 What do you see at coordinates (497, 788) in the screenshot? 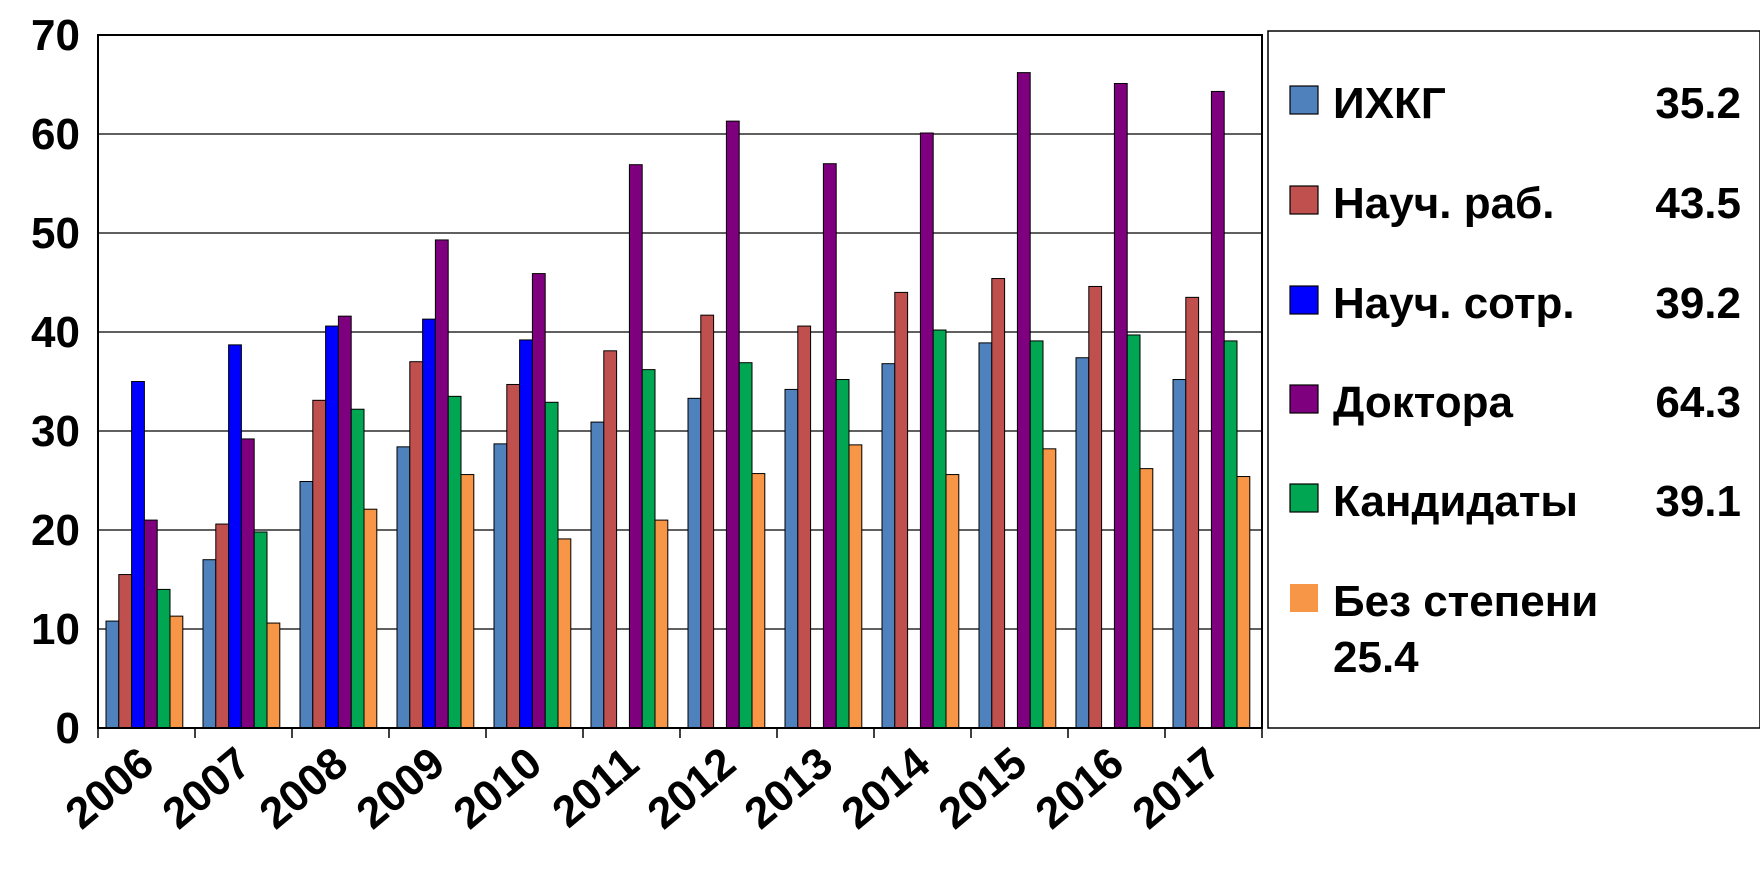
I see `x-tick-label: 2010` at bounding box center [497, 788].